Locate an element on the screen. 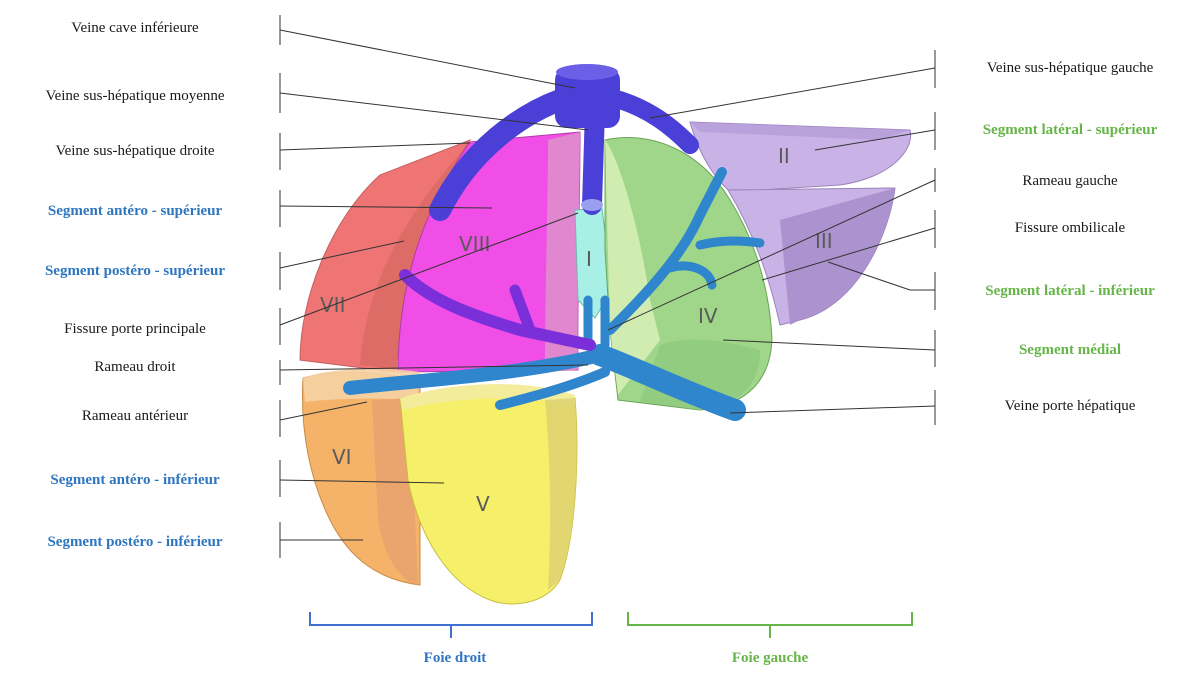 The height and width of the screenshot is (673, 1201). label-left-liver: Foie gauche is located at coordinates (770, 658).